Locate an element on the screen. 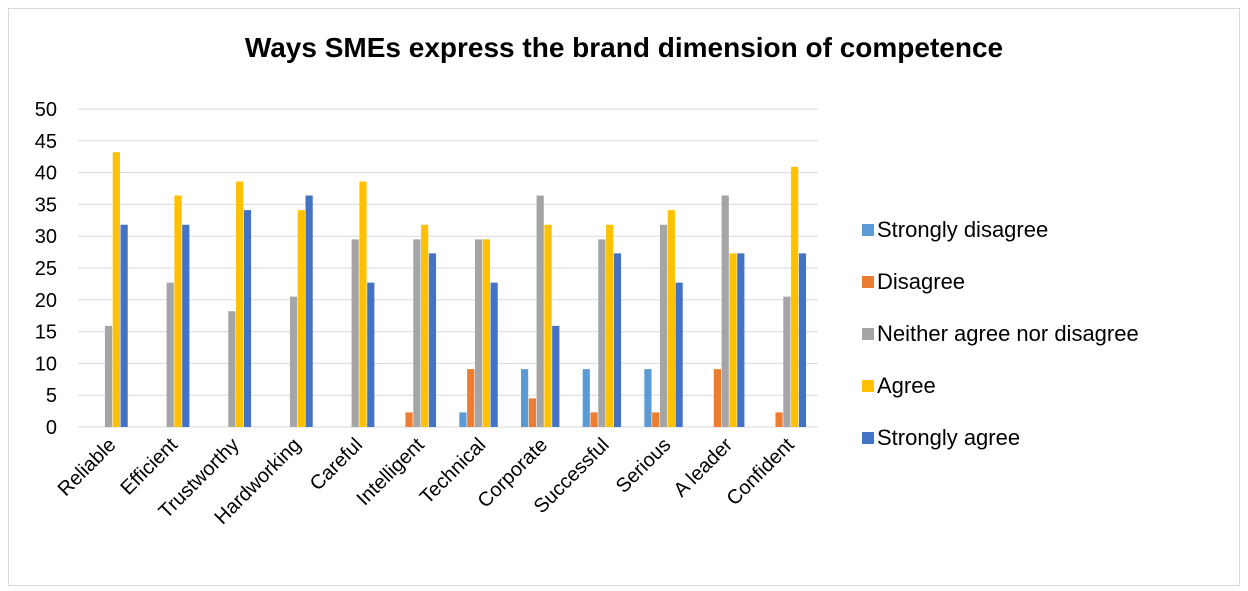 This screenshot has width=1248, height=591. y-tick-label: 25 is located at coordinates (46, 269).